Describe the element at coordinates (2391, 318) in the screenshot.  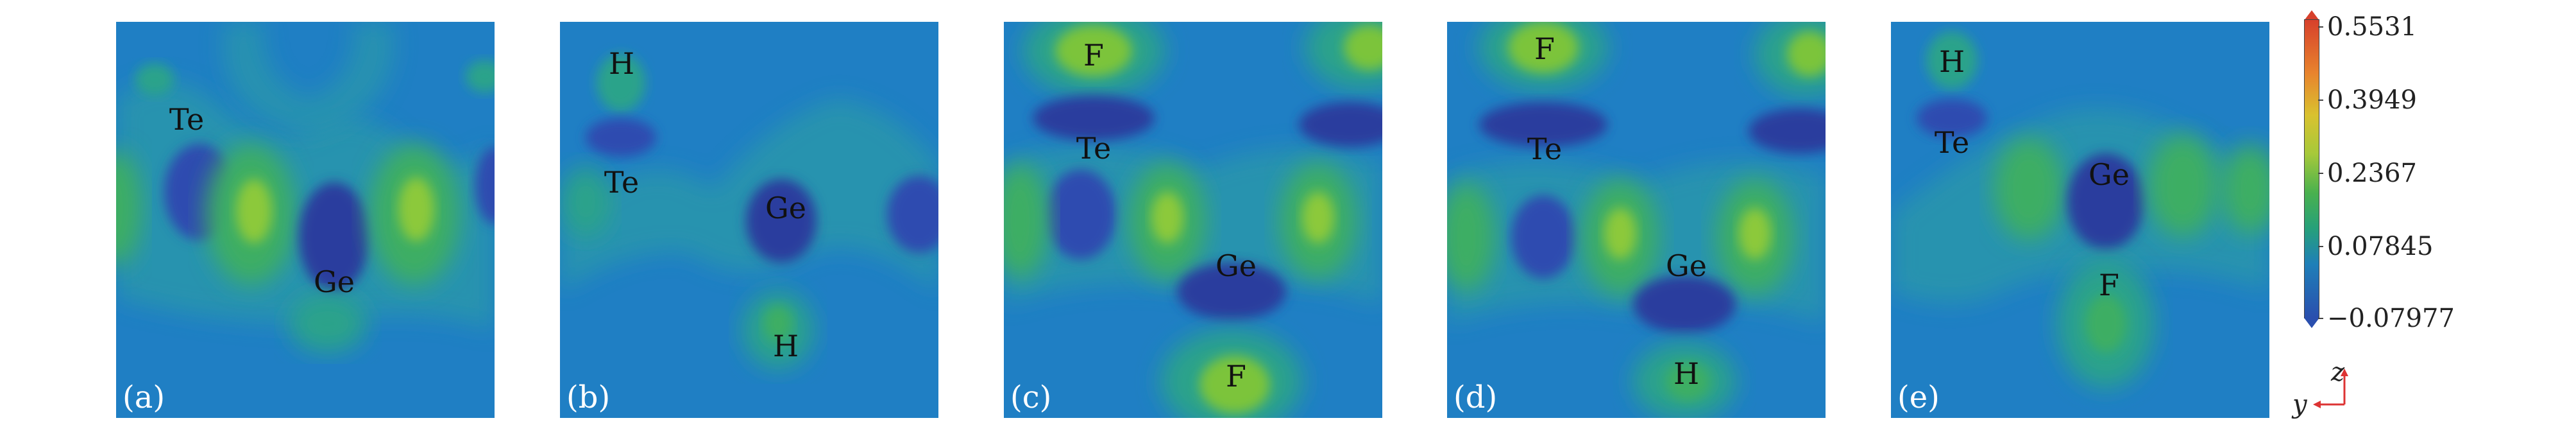
I see `colorbar-tick-label: −0.07977` at that location.